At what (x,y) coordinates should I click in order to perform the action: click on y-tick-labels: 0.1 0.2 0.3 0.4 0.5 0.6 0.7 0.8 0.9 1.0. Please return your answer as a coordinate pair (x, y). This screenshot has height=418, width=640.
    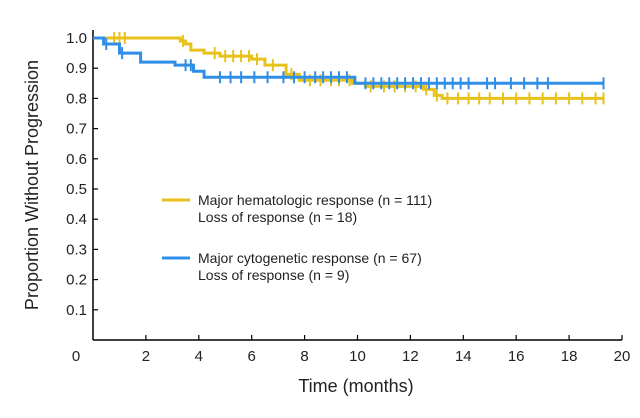
    Looking at the image, I should click on (82, 174).